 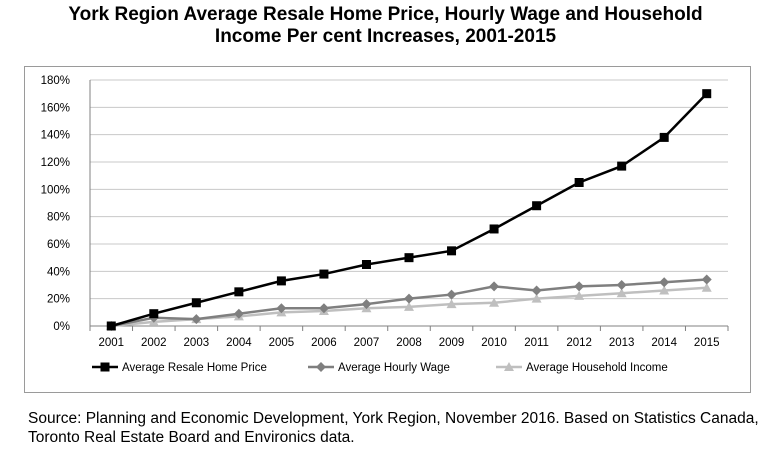 What do you see at coordinates (282, 343) in the screenshot?
I see `x-tick-label: 2005` at bounding box center [282, 343].